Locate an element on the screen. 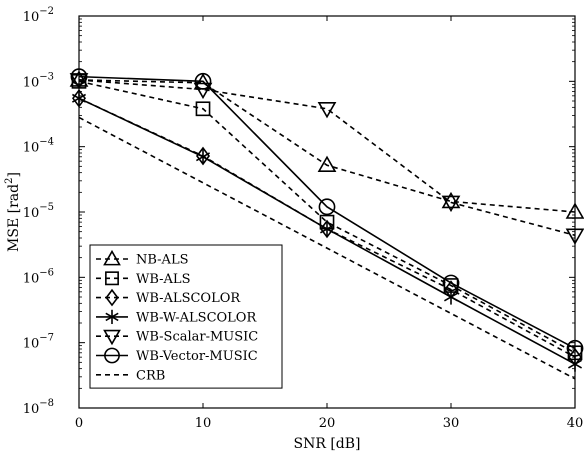 This screenshot has width=584, height=462. y-tick-label: 10⁻⁸ is located at coordinates (38, 407).